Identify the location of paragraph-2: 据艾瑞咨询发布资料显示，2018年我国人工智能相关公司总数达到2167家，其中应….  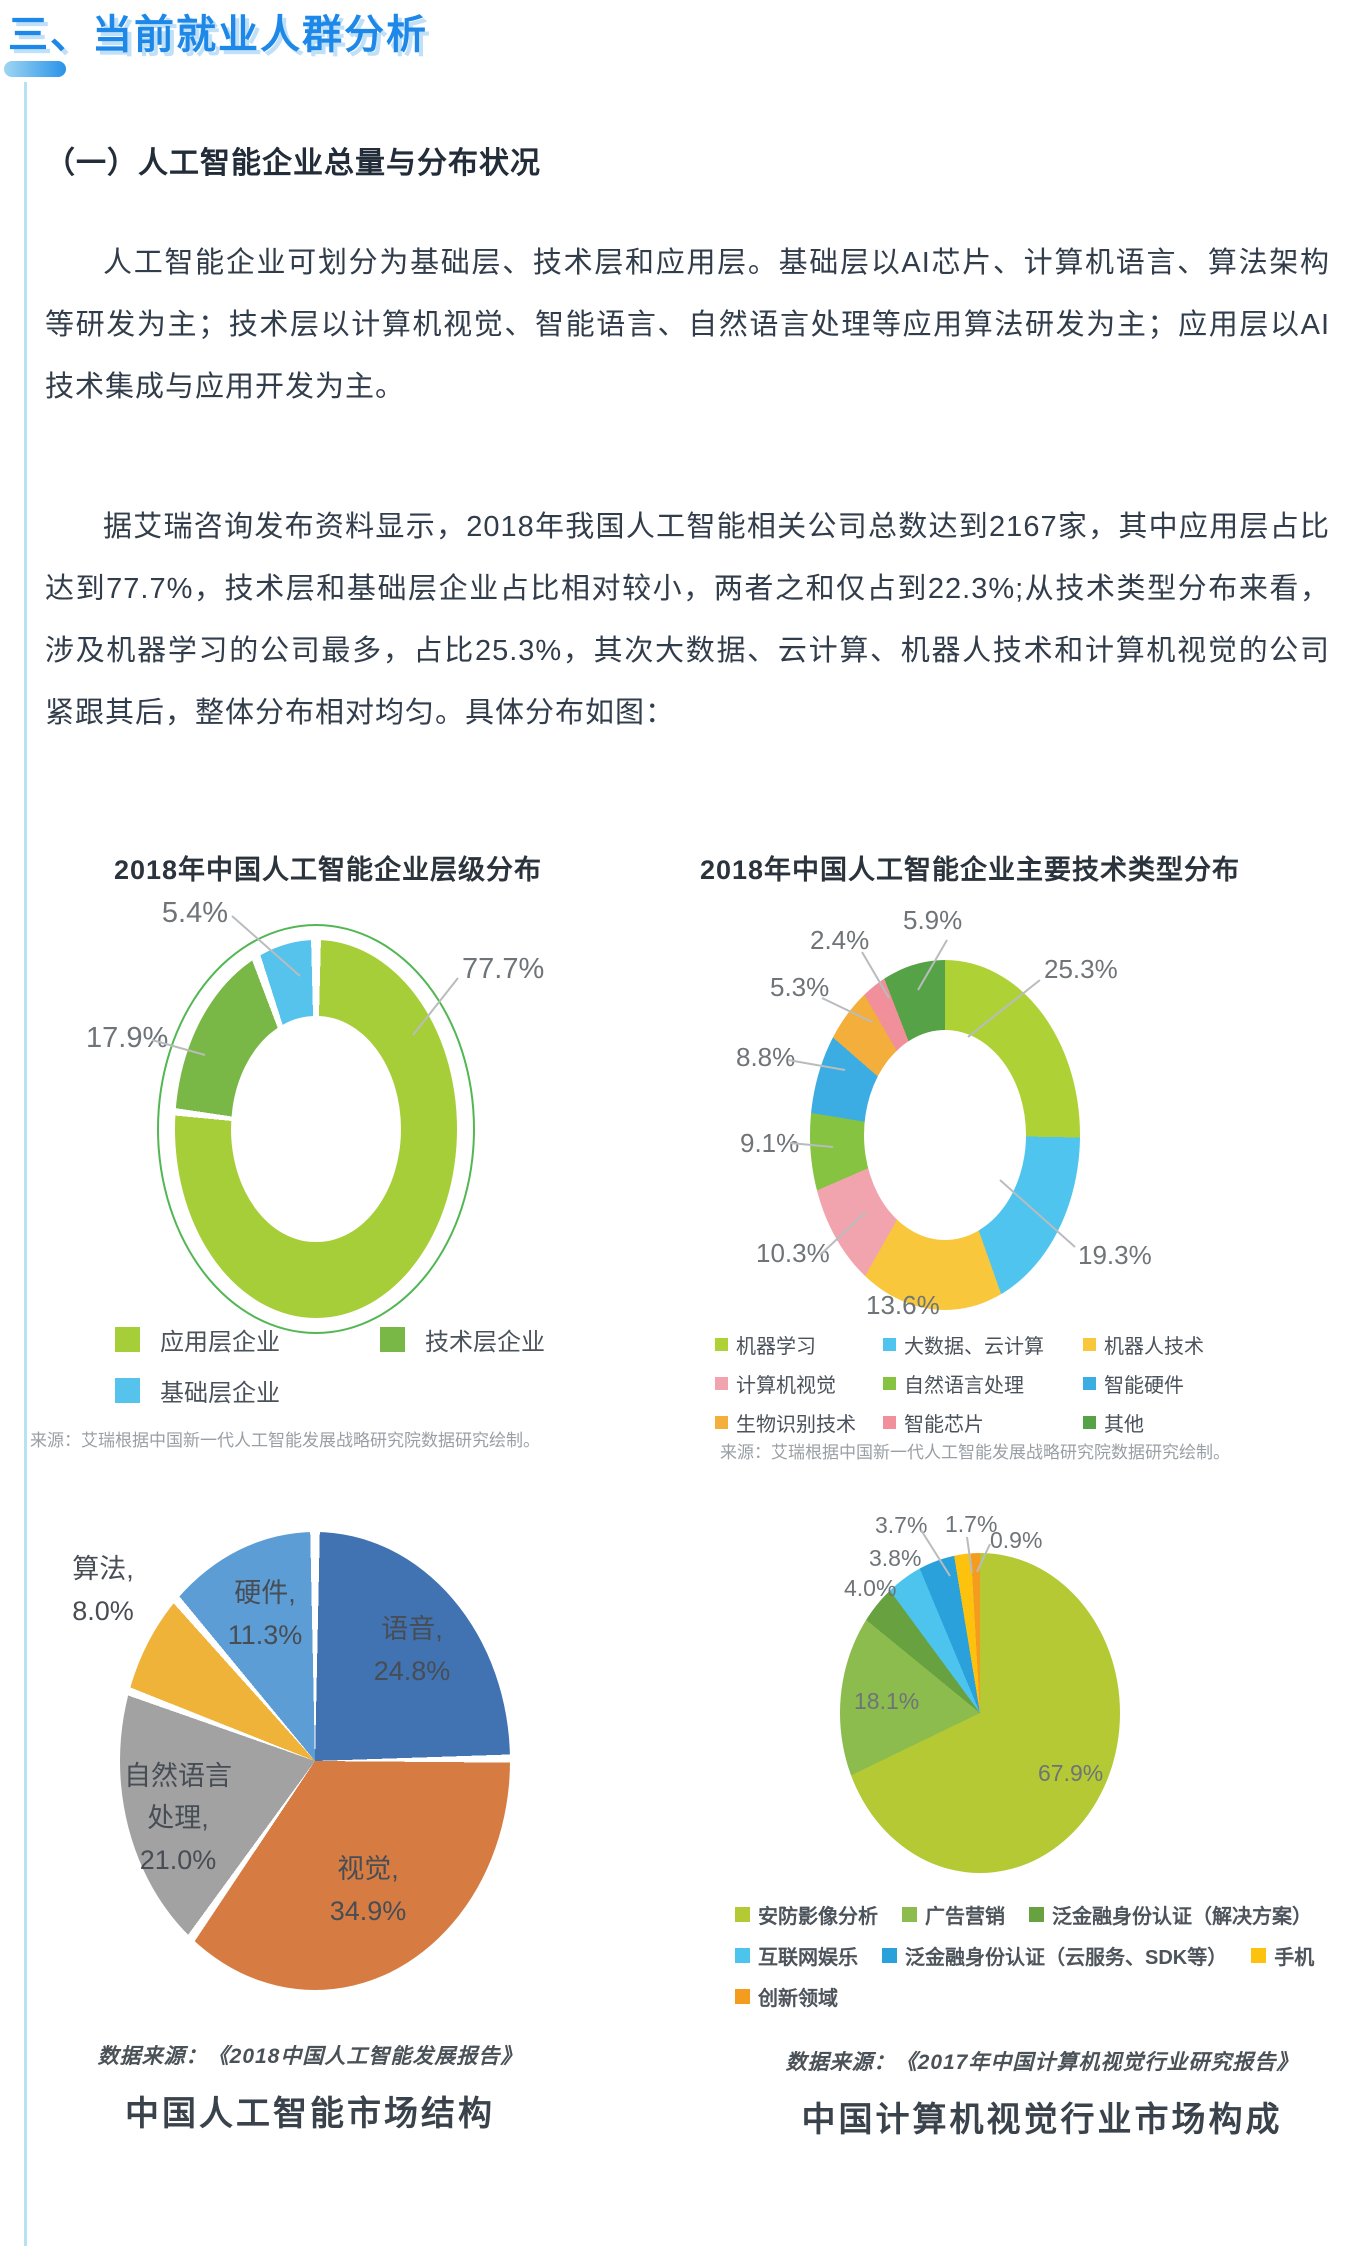
(687, 620).